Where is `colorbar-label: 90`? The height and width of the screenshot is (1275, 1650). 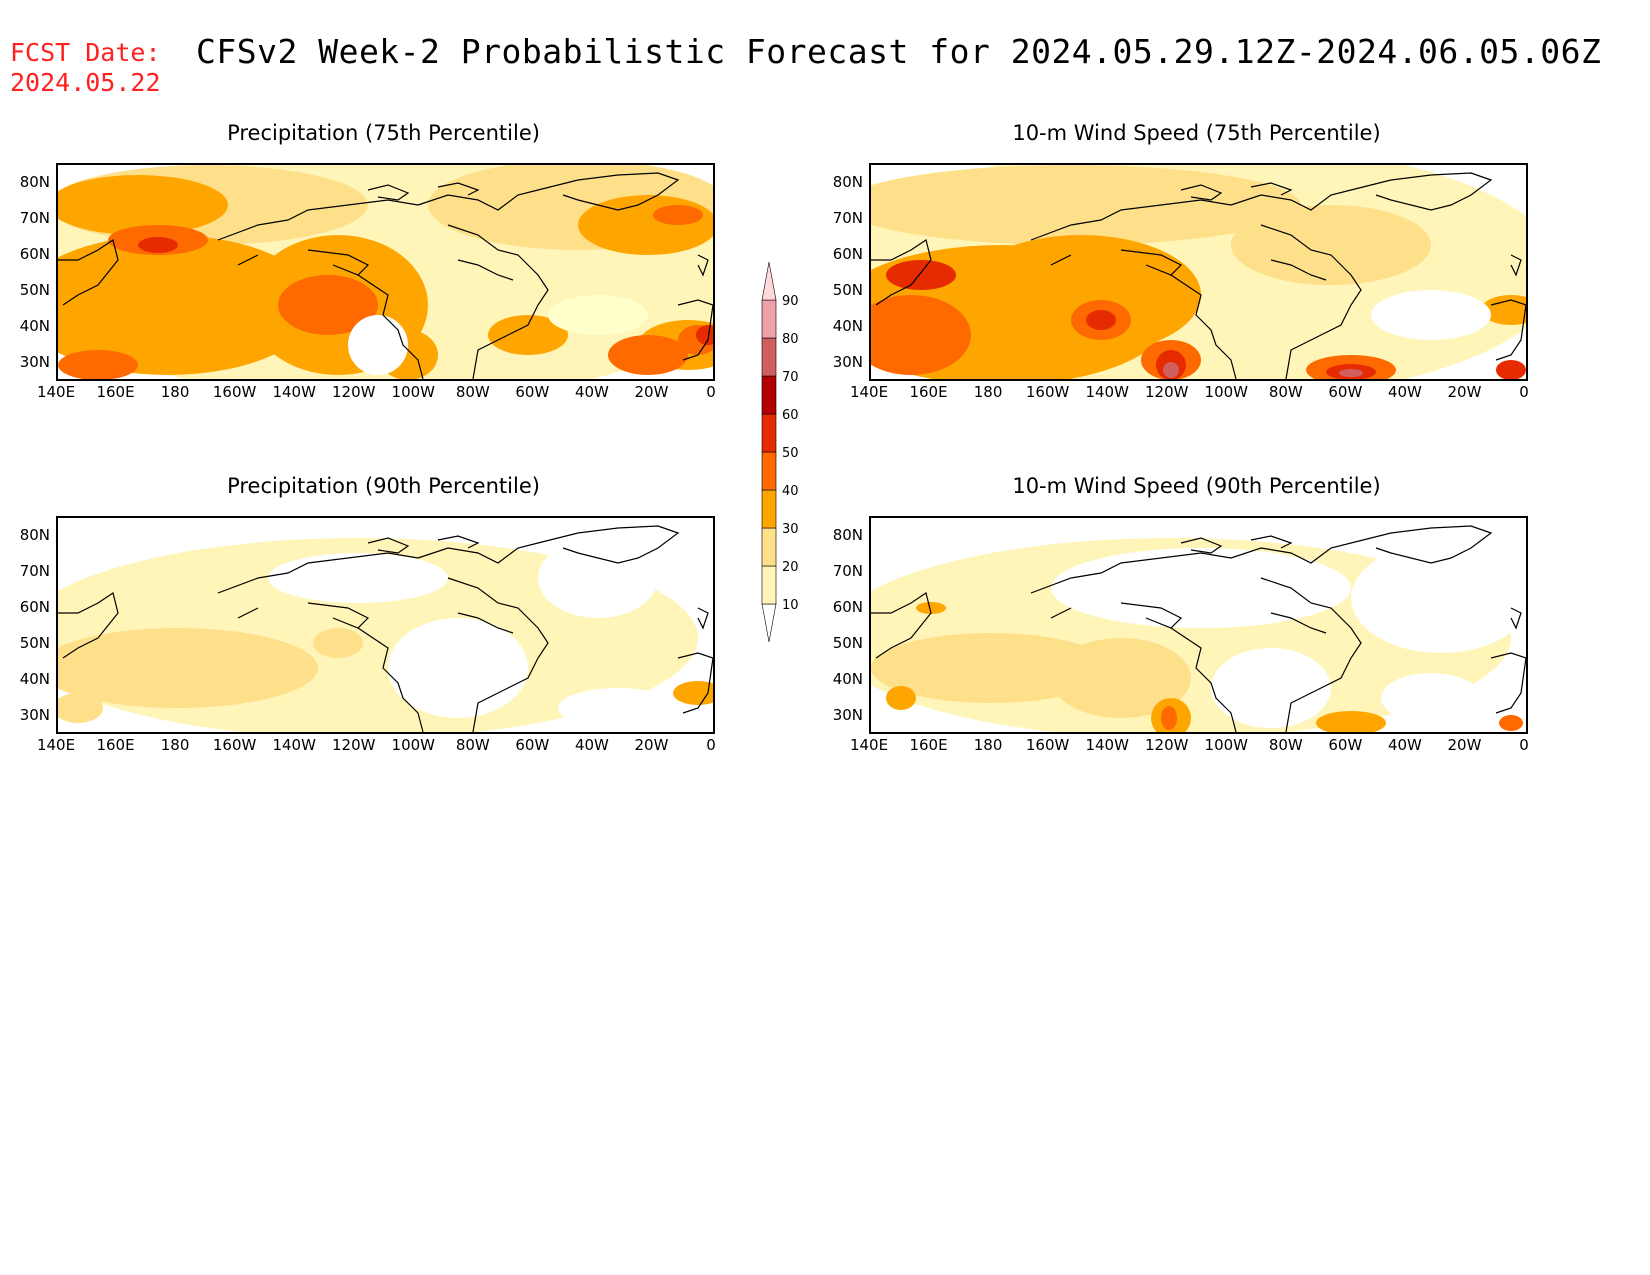
colorbar-label: 90 is located at coordinates (790, 301).